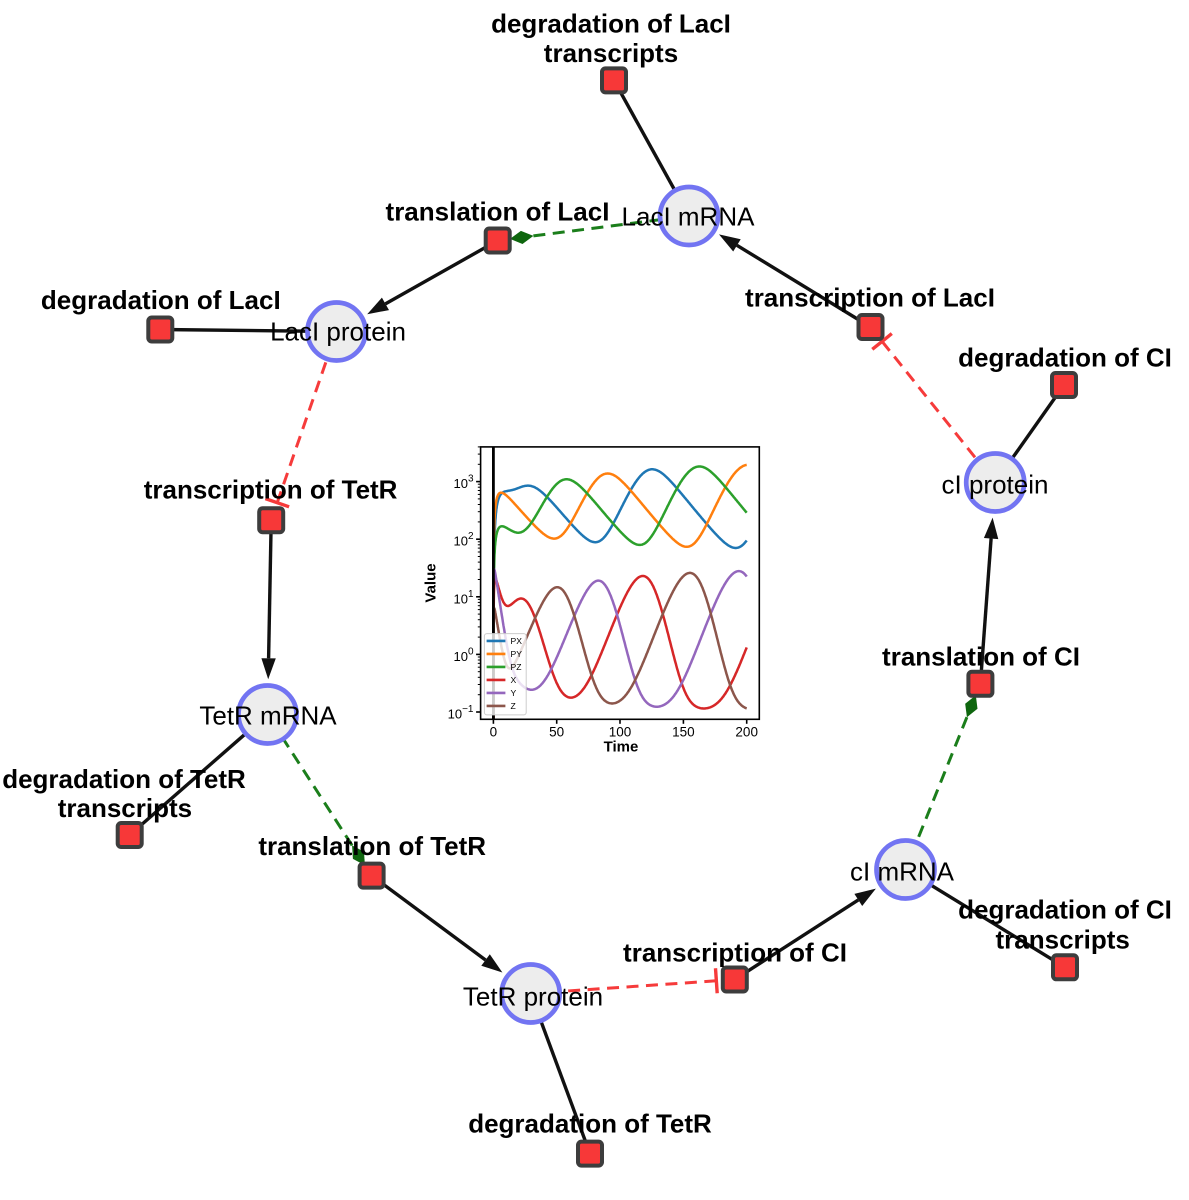 The image size is (1189, 1200). I want to click on svg-text: Y, so click(514, 693).